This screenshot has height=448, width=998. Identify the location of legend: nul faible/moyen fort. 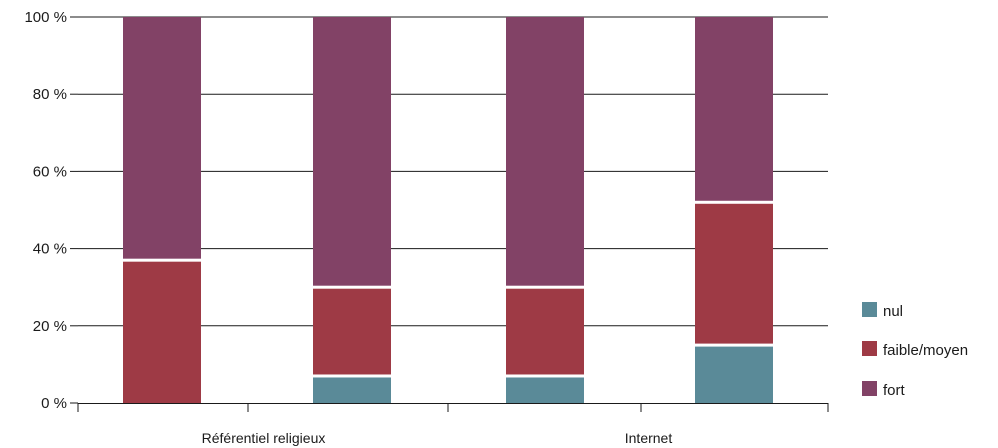
(915, 350).